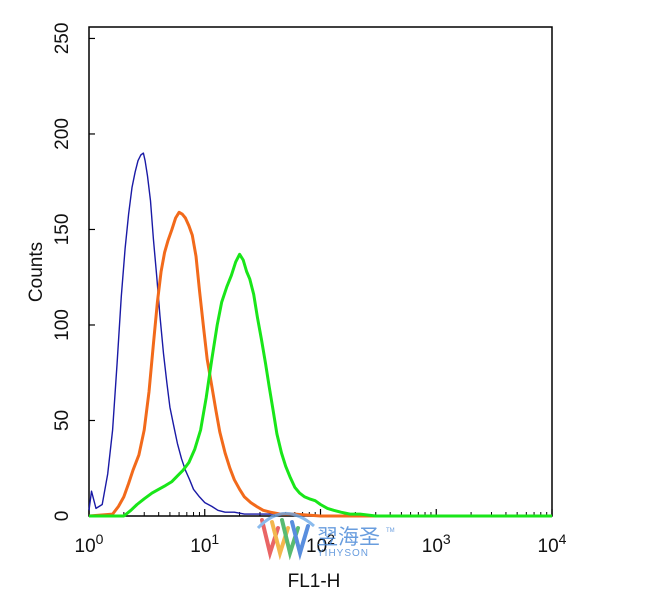  I want to click on watermark-cn-text: 翌海圣, so click(348, 537).